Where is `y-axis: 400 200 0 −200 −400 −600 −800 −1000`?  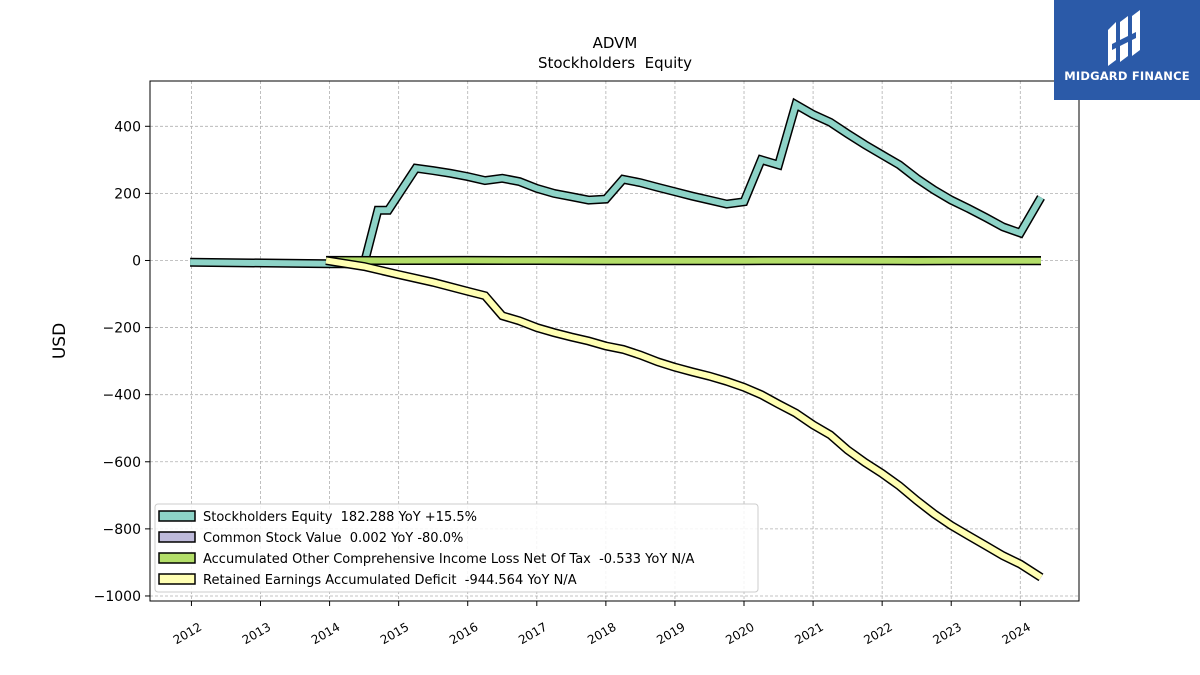 y-axis: 400 200 0 −200 −400 −600 −800 −1000 is located at coordinates (122, 362).